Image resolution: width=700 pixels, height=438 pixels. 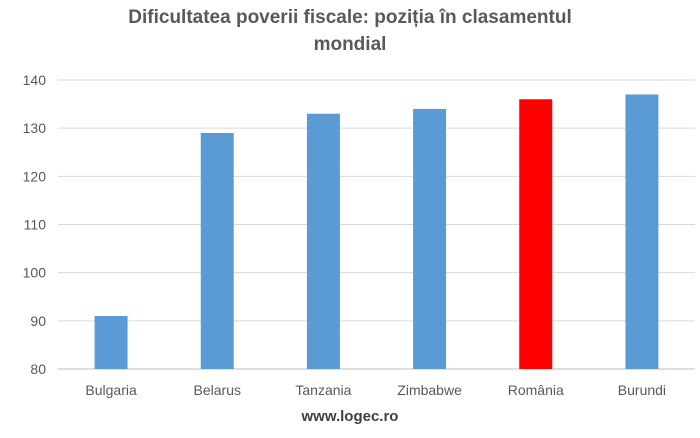 What do you see at coordinates (323, 241) in the screenshot?
I see `bar-tanzania` at bounding box center [323, 241].